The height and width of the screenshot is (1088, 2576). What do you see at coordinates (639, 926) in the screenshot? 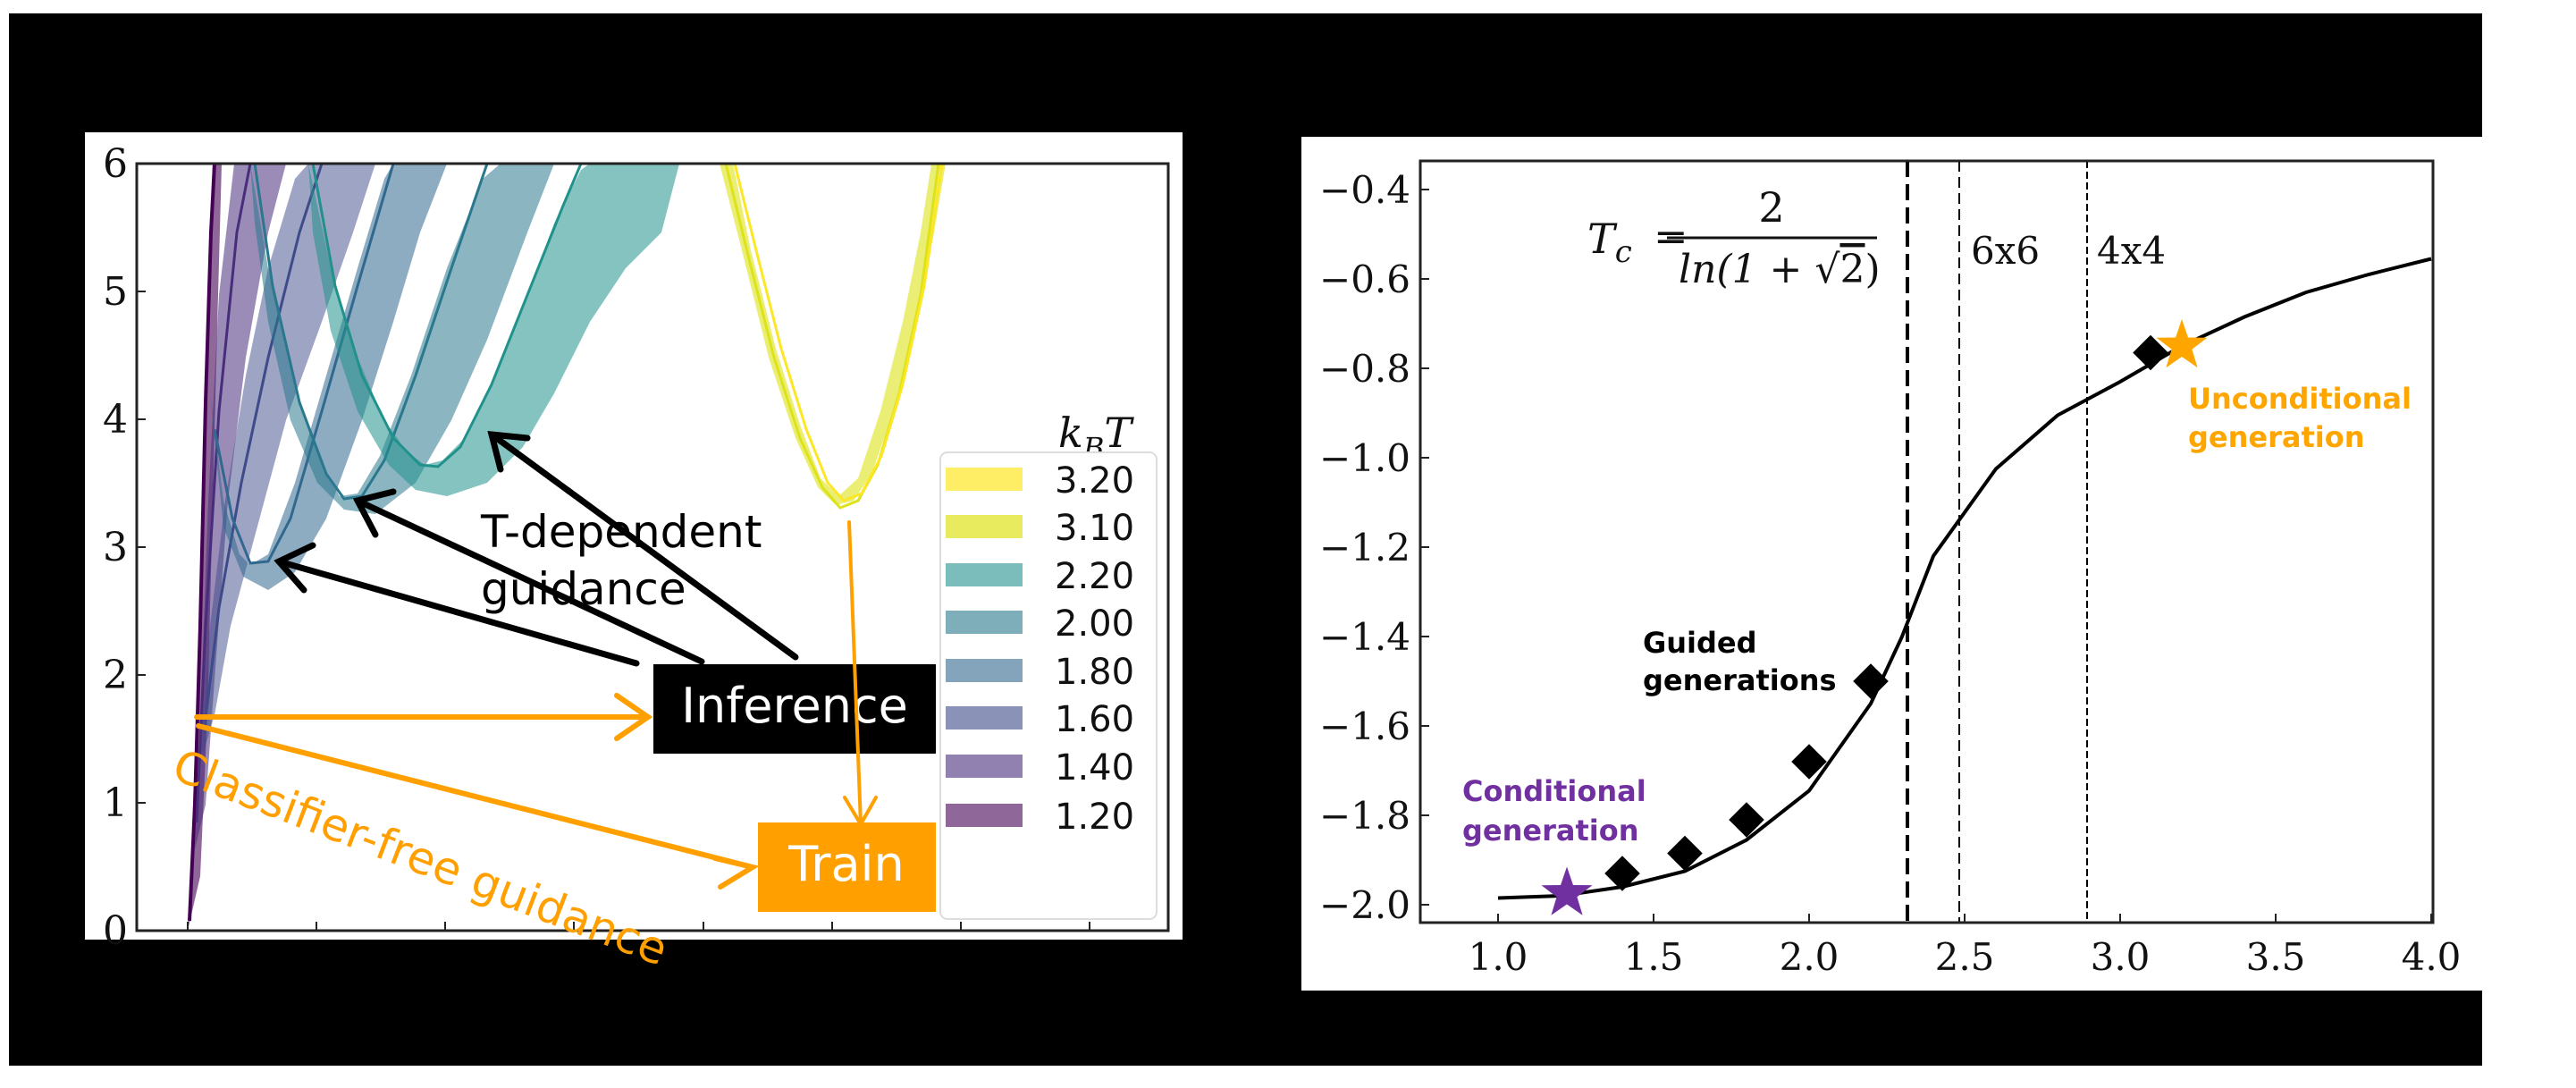
I see `left-x-ticks` at bounding box center [639, 926].